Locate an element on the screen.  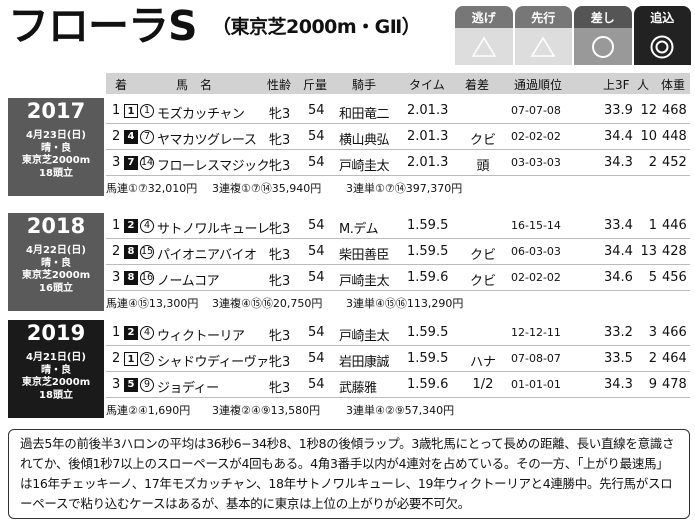
style-label: 差し is located at coordinates (603, 17).